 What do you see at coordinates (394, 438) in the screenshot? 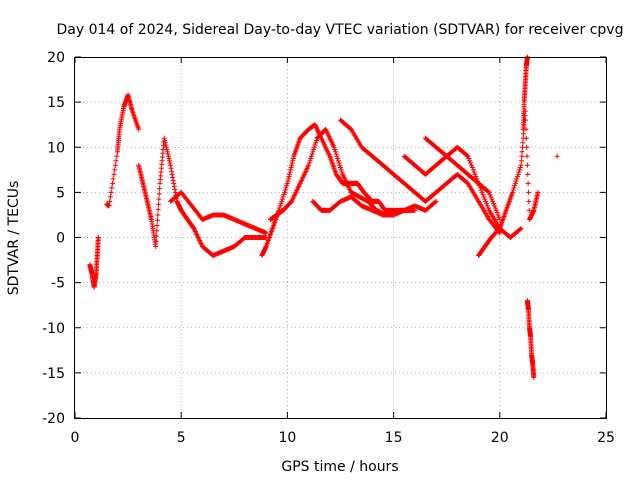
I see `x-tick-label: 15` at bounding box center [394, 438].